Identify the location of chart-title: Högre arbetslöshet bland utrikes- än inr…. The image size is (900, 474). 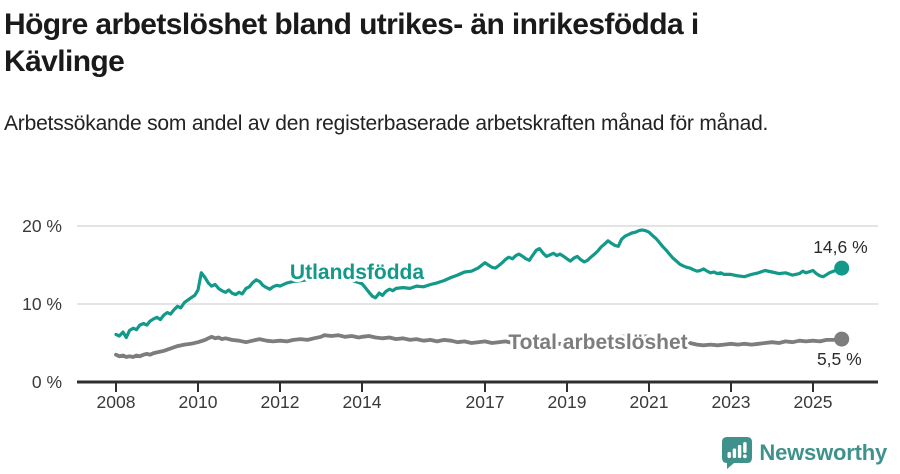
(351, 43).